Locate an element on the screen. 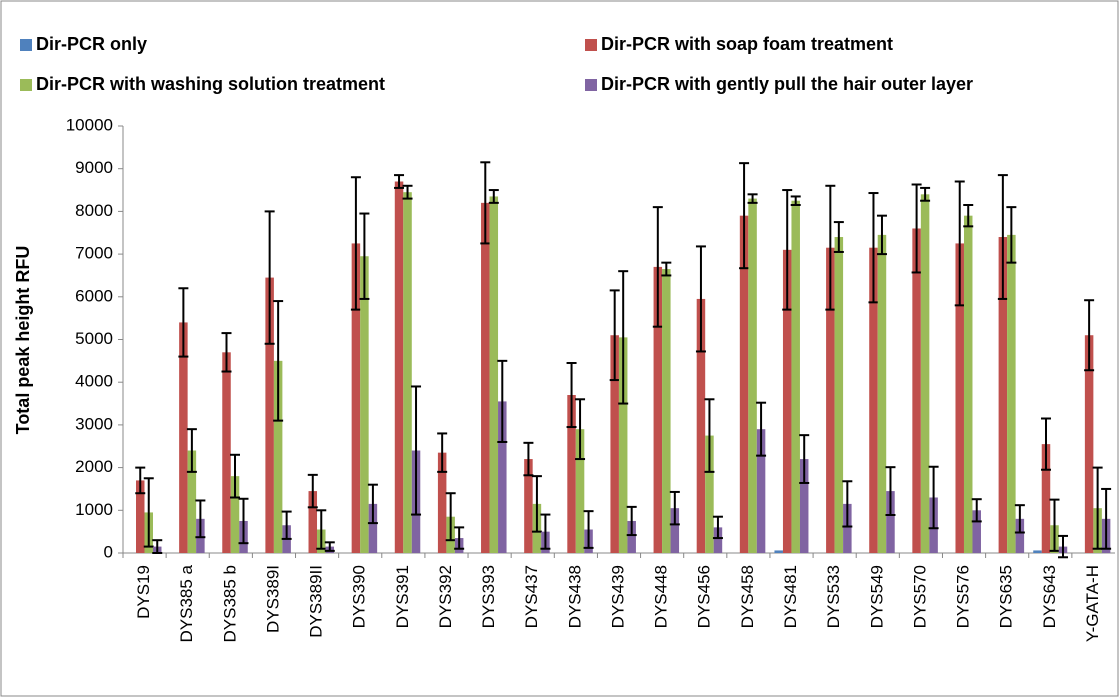 The height and width of the screenshot is (697, 1119). y-tick-label: 6000 is located at coordinates (94, 295).